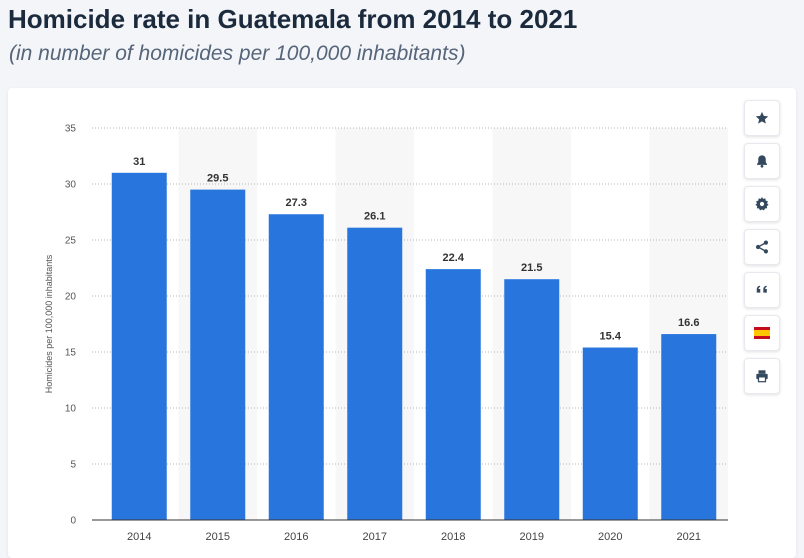 The height and width of the screenshot is (558, 804). What do you see at coordinates (688, 323) in the screenshot?
I see `value-label: 16.6` at bounding box center [688, 323].